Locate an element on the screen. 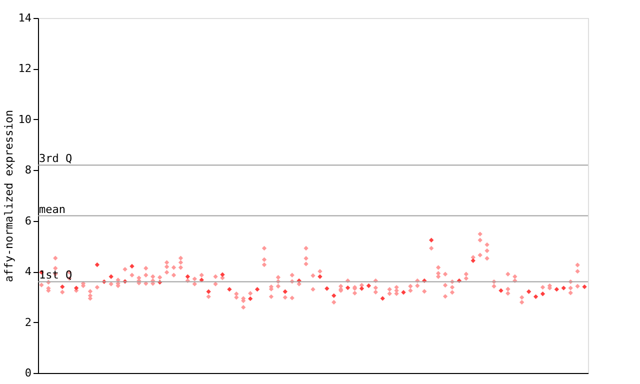 Image resolution: width=640 pixels, height=384 pixels. y-tick-label: 6 is located at coordinates (28, 221).